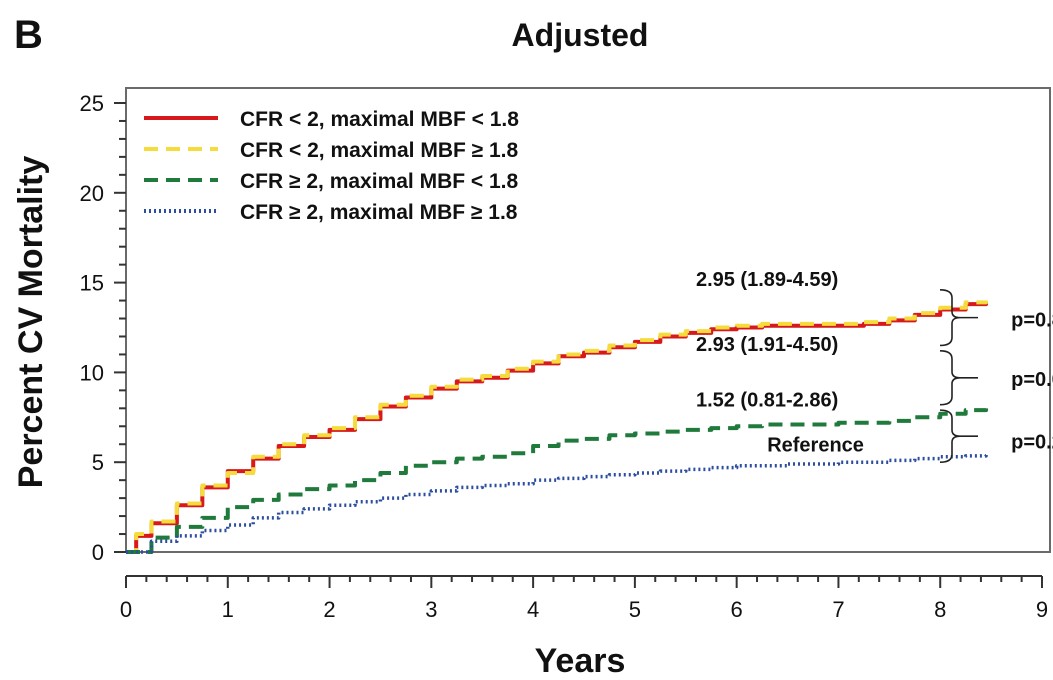 The width and height of the screenshot is (1053, 680). I want to click on x-tick-label: 8, so click(940, 609).